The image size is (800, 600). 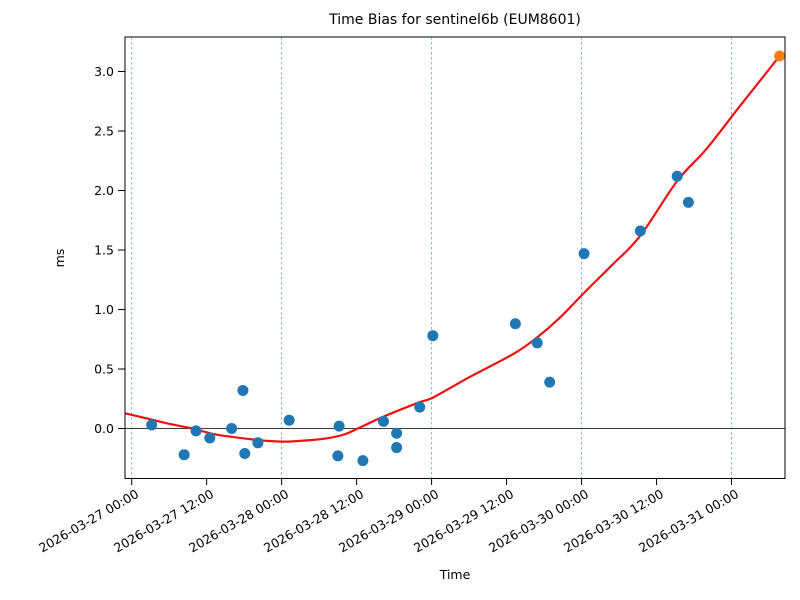 What do you see at coordinates (59, 258) in the screenshot?
I see `y-axis-label: ms` at bounding box center [59, 258].